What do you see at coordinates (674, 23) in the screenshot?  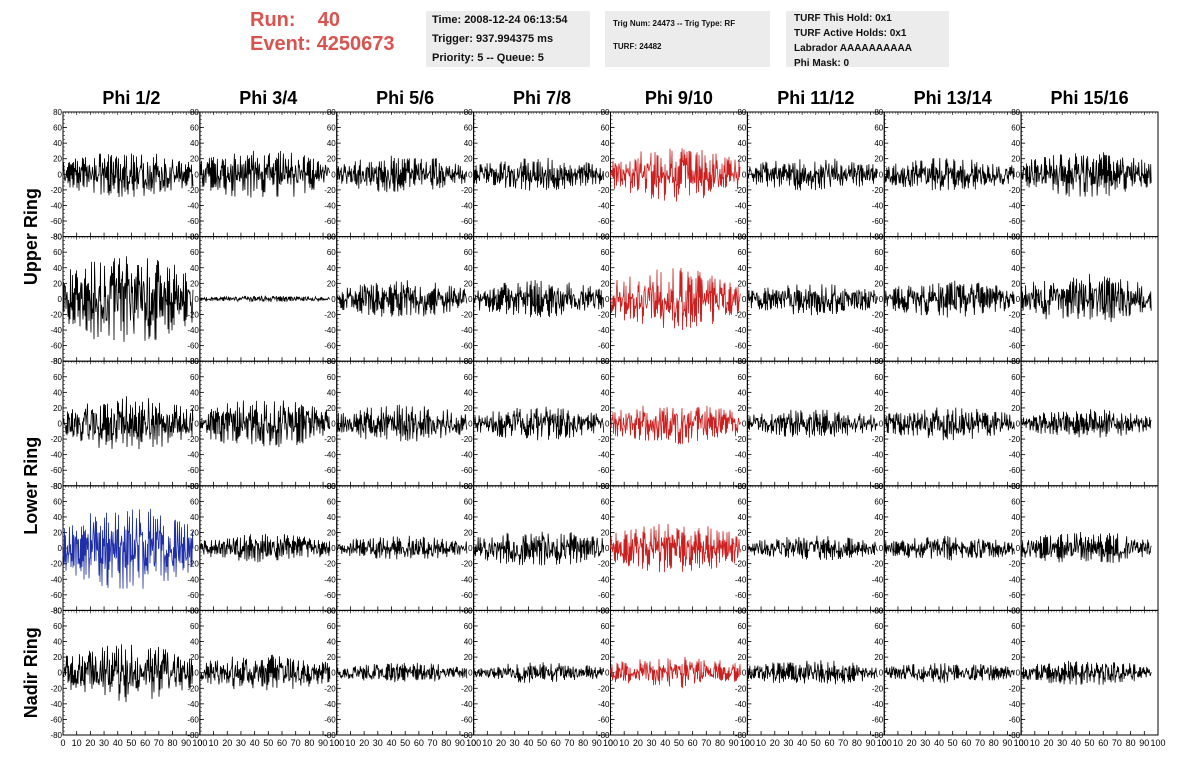 I see `trig-num-text: Trig Num: 24473 -- Trig Type: RF` at bounding box center [674, 23].